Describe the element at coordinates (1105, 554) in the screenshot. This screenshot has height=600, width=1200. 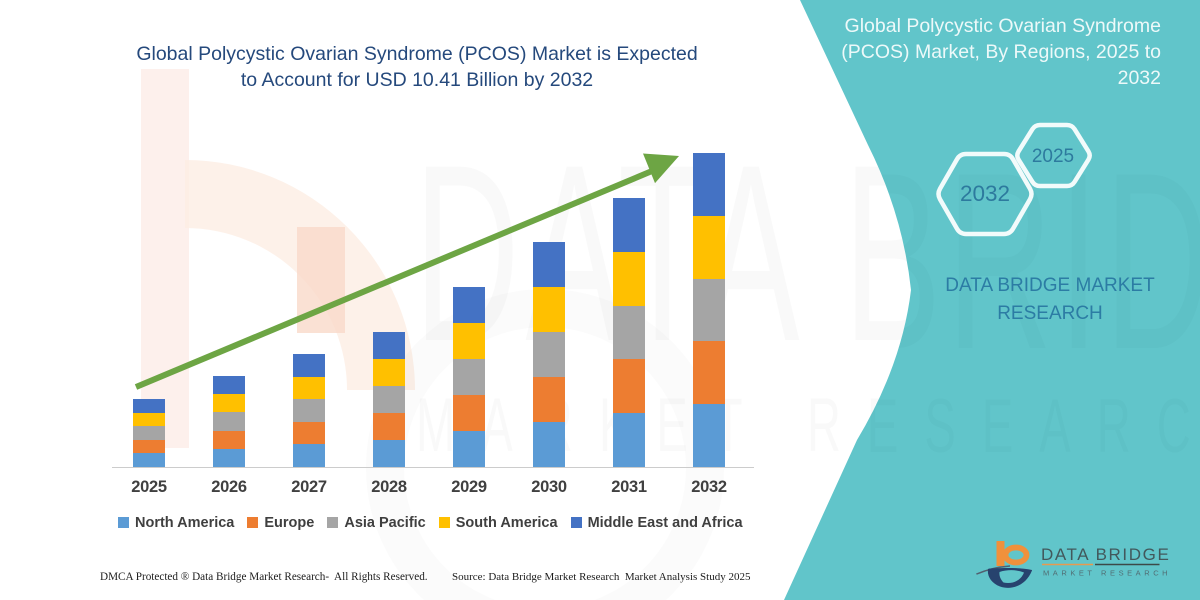
I see `svg-text: DATA BRIDGE` at that location.